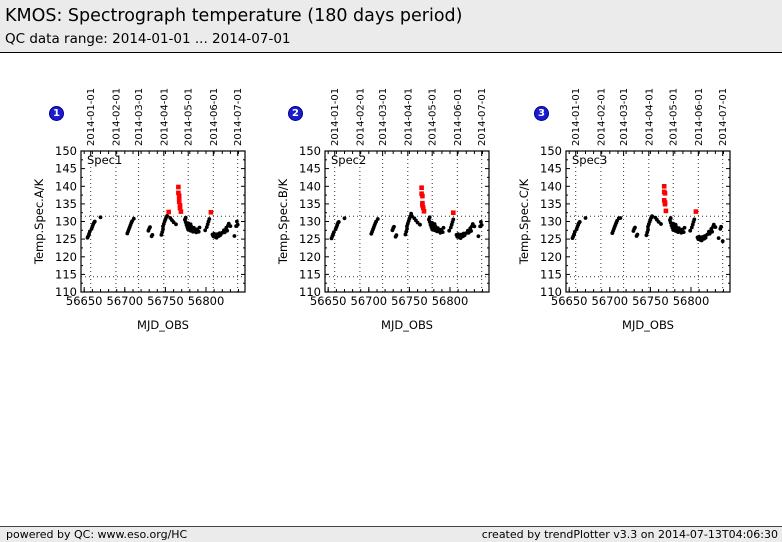  Describe the element at coordinates (97, 534) in the screenshot. I see `footer-powered-by: powered by QC: www.eso.org/HC` at that location.